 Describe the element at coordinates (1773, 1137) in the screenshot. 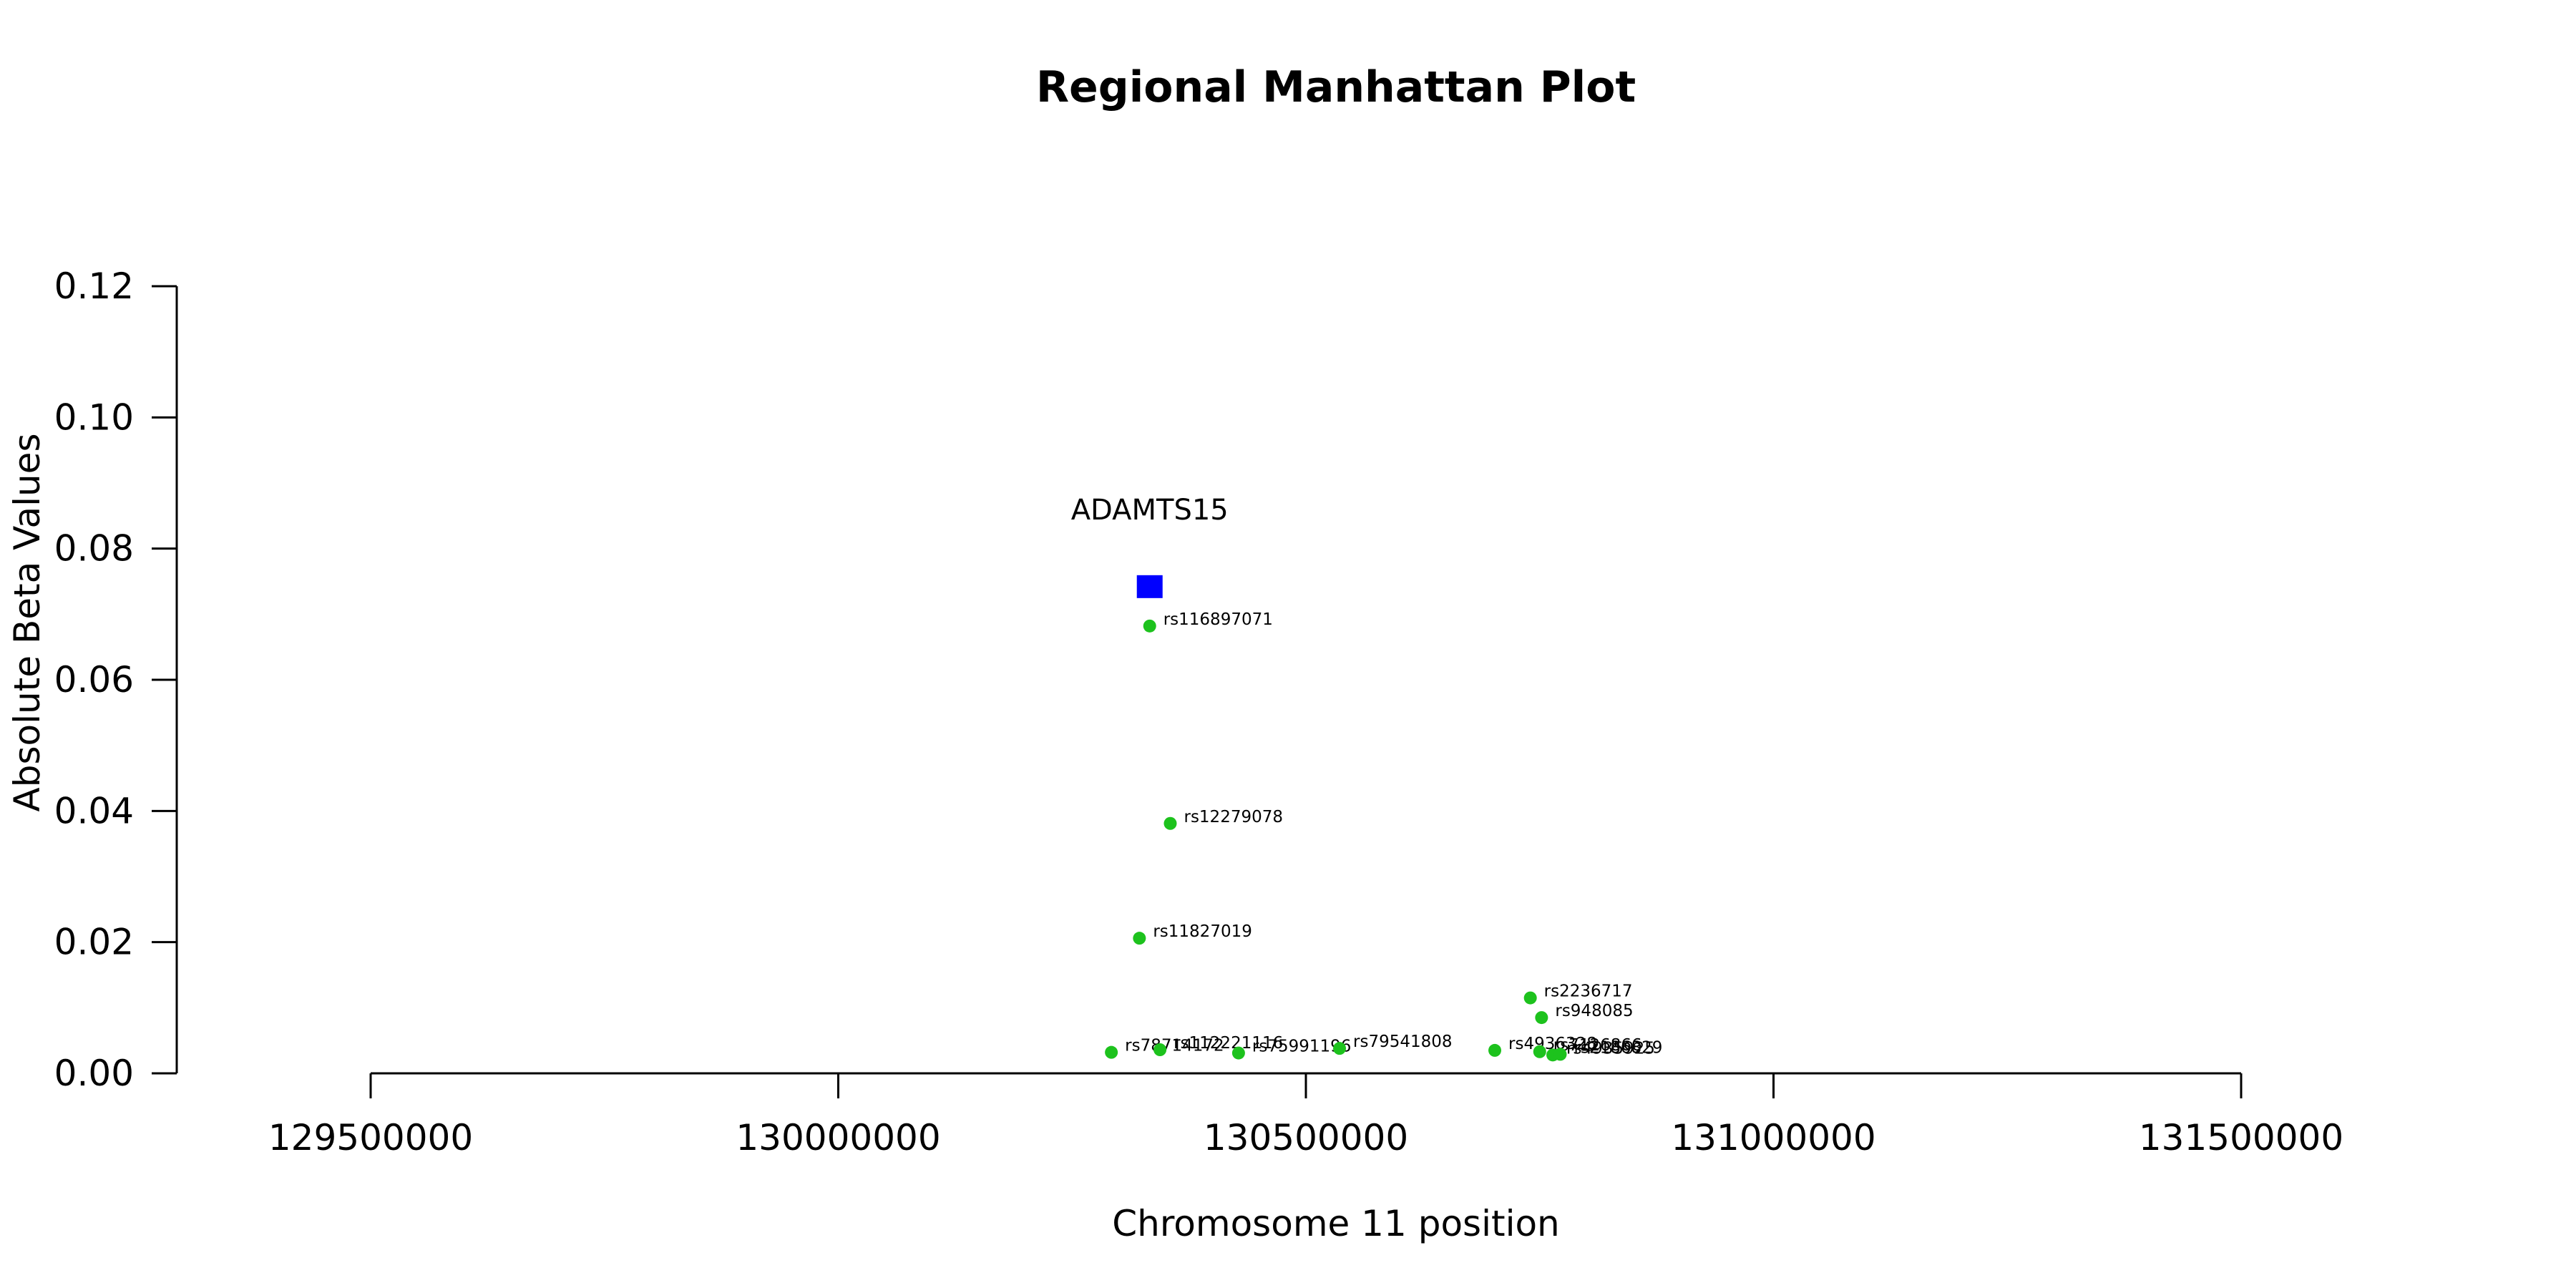

I see `x-tick-label: 131000000` at that location.